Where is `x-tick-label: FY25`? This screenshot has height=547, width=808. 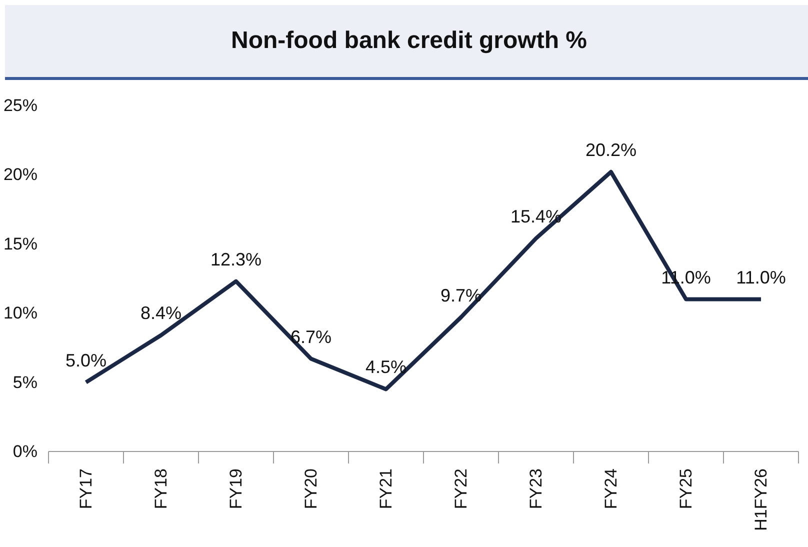 x-tick-label: FY25 is located at coordinates (686, 489).